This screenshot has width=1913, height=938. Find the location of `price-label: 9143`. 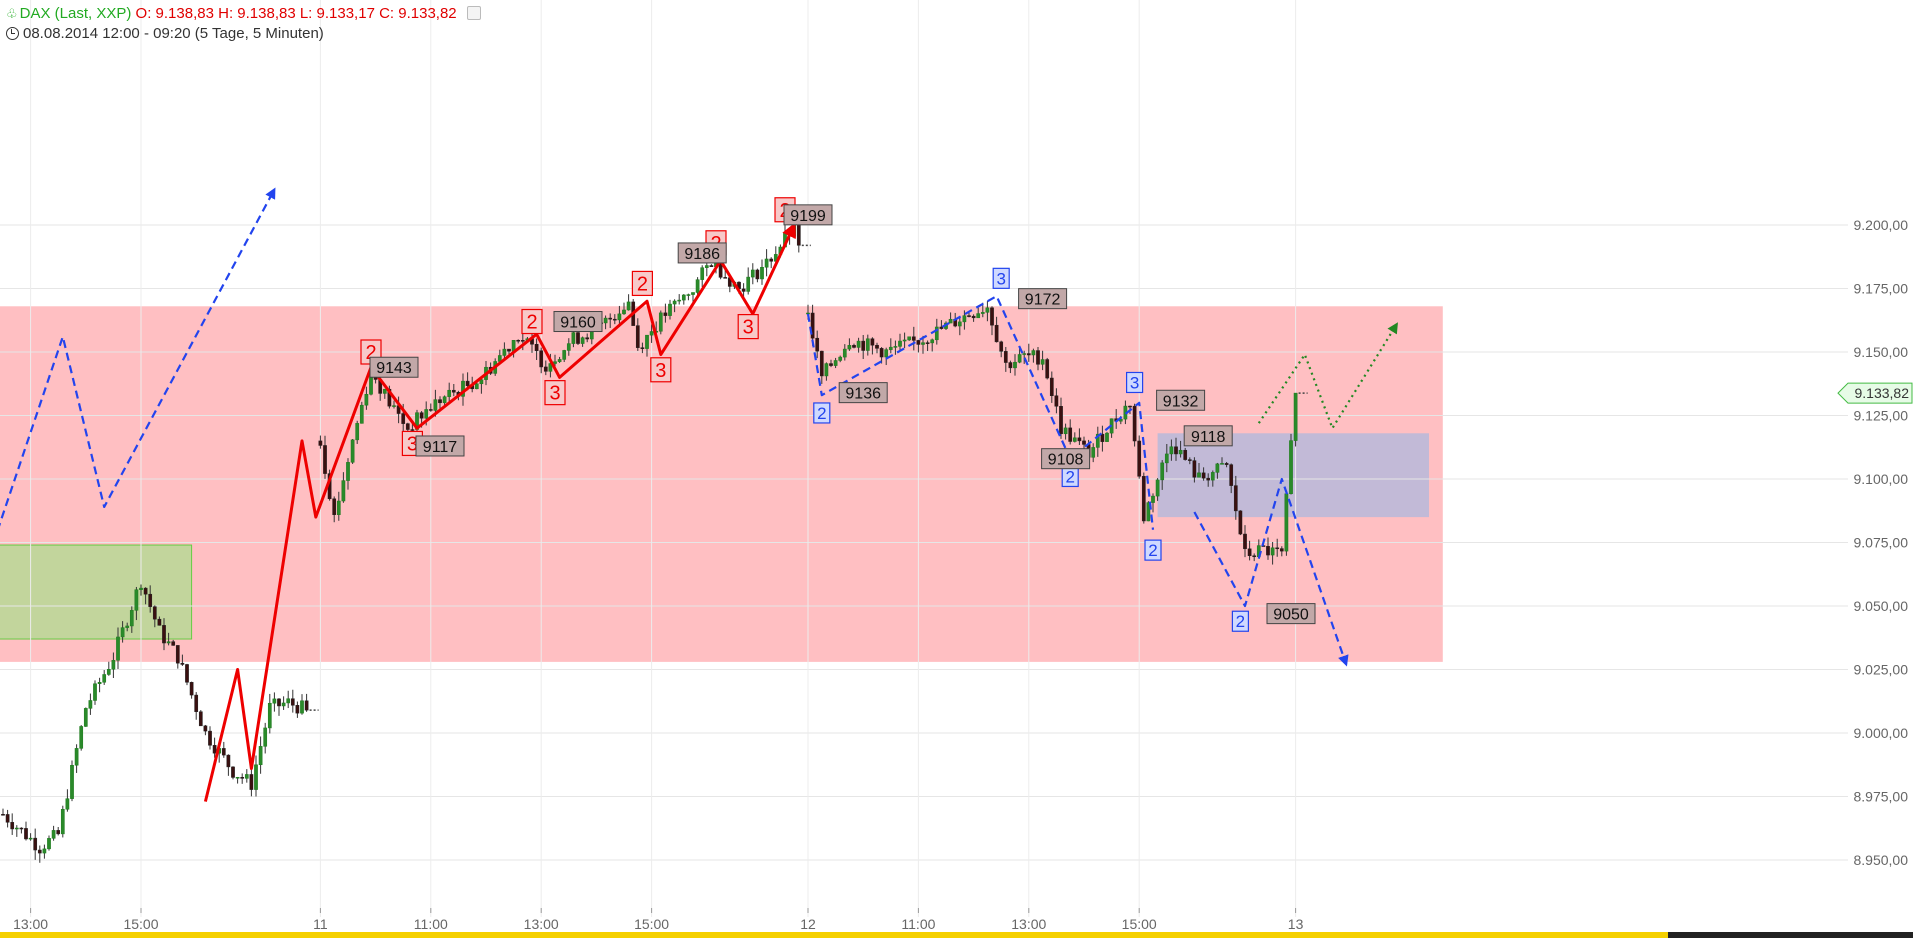

price-label: 9143 is located at coordinates (394, 367).